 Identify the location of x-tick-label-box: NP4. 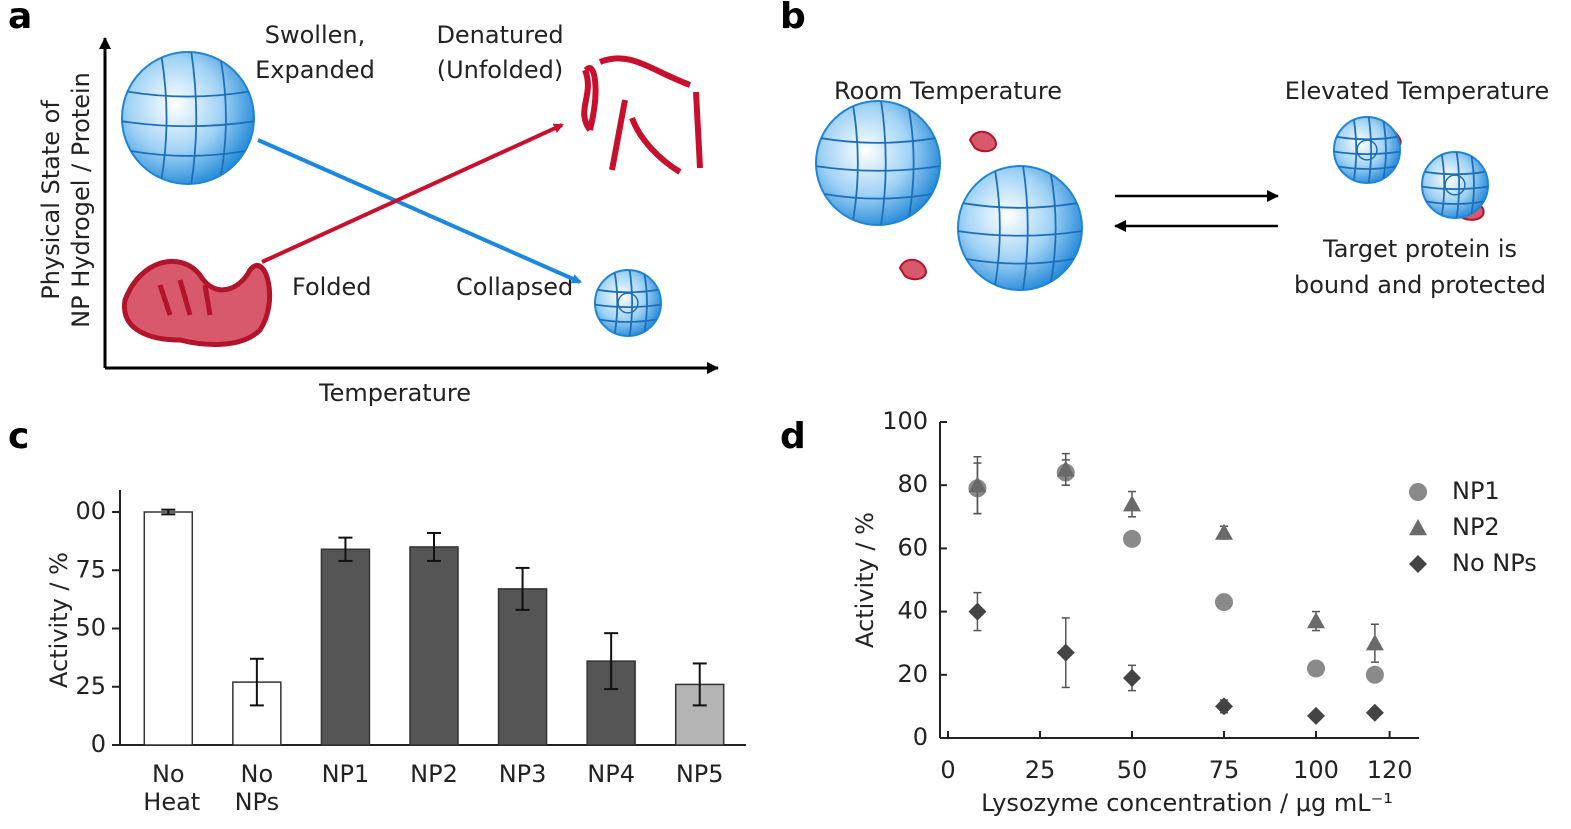
(611, 774).